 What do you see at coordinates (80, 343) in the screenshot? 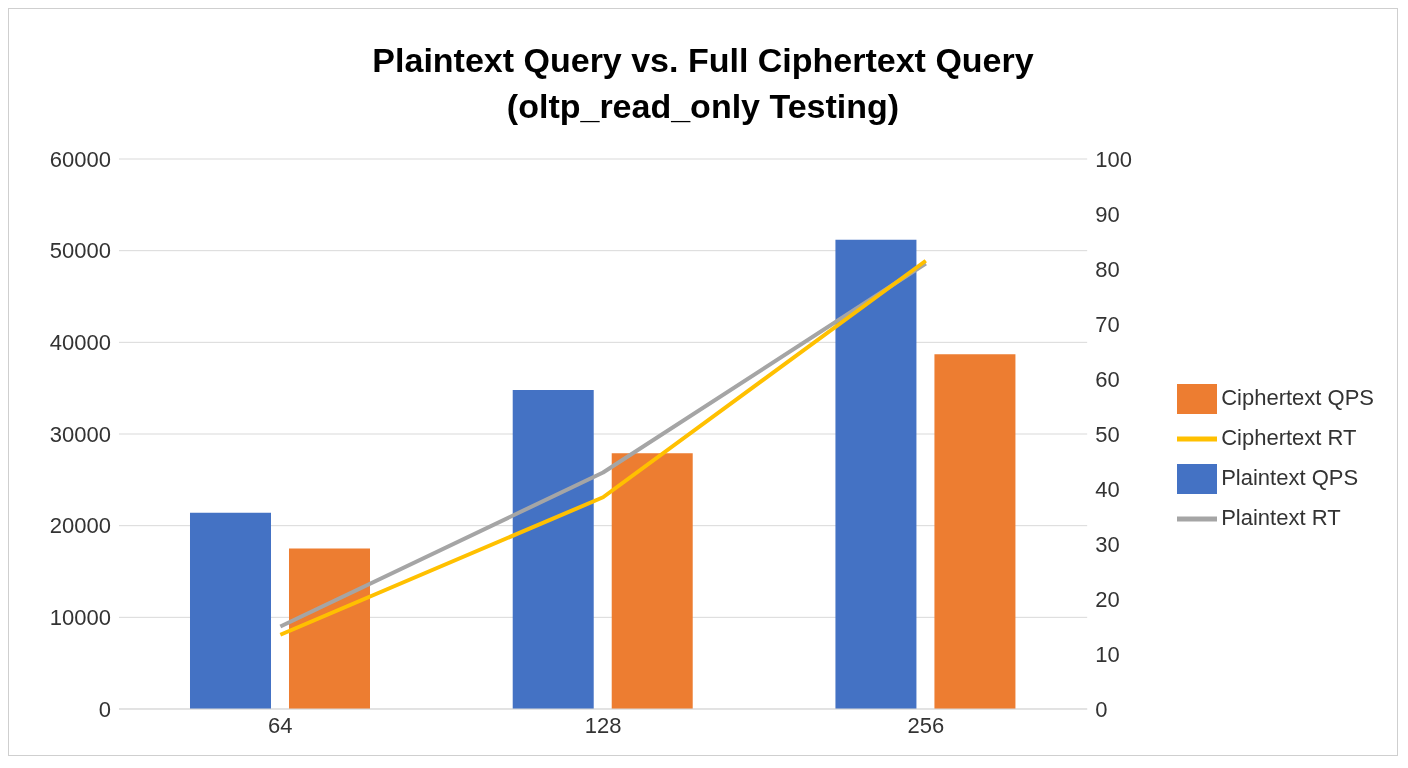
I see `y-tick-label: 40000` at bounding box center [80, 343].